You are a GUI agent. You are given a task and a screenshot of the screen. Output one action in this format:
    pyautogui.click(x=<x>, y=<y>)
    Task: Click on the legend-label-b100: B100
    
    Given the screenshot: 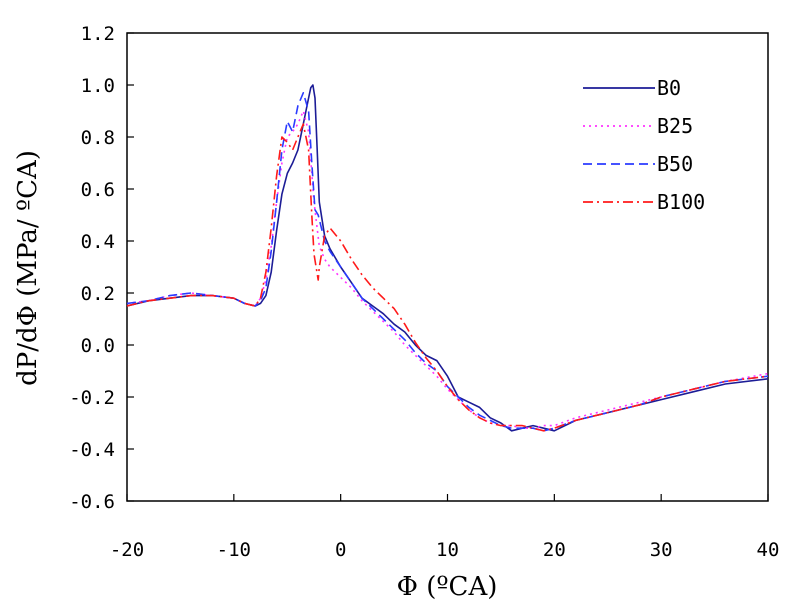 What is the action you would take?
    pyautogui.click(x=681, y=202)
    